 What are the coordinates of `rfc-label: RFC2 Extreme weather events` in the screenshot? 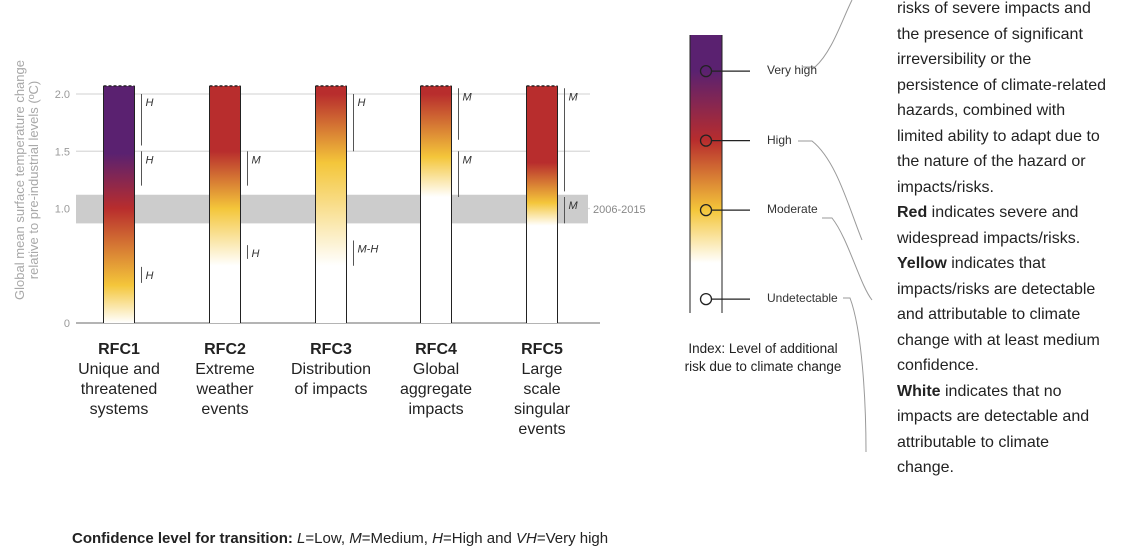 It's located at (225, 380).